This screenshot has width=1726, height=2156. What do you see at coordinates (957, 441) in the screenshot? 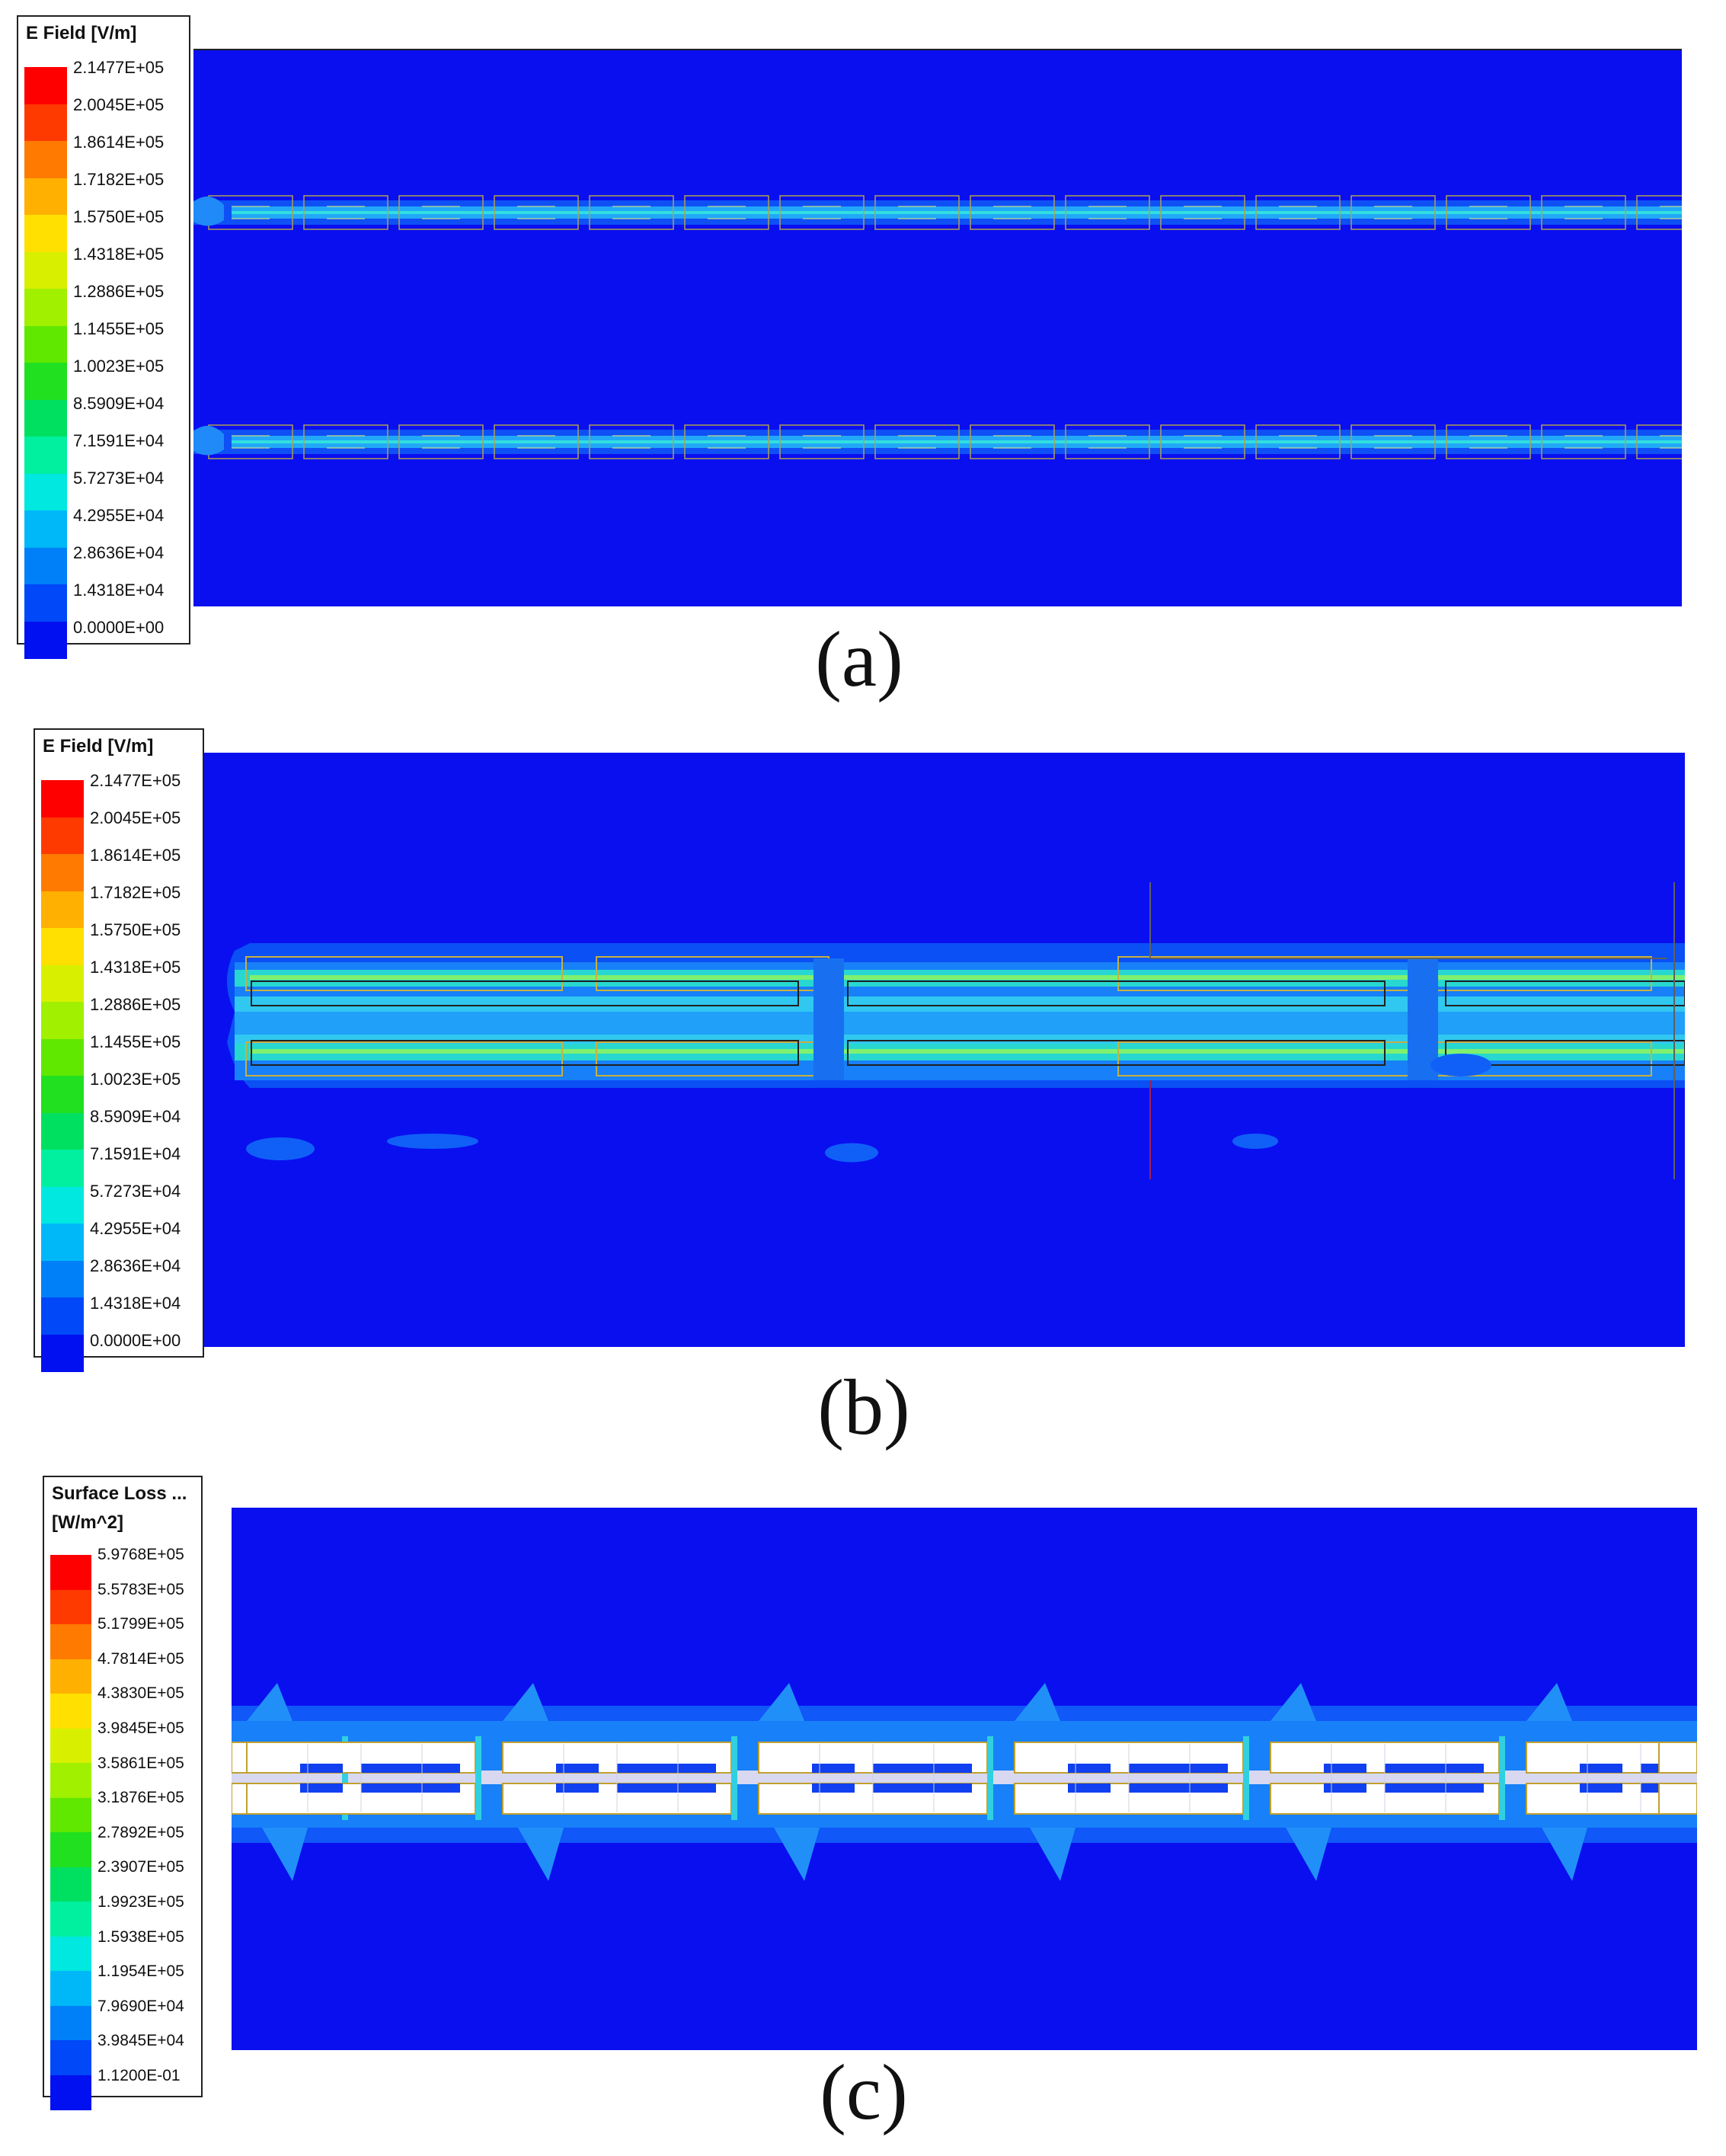
I see `field-slot-core` at bounding box center [957, 441].